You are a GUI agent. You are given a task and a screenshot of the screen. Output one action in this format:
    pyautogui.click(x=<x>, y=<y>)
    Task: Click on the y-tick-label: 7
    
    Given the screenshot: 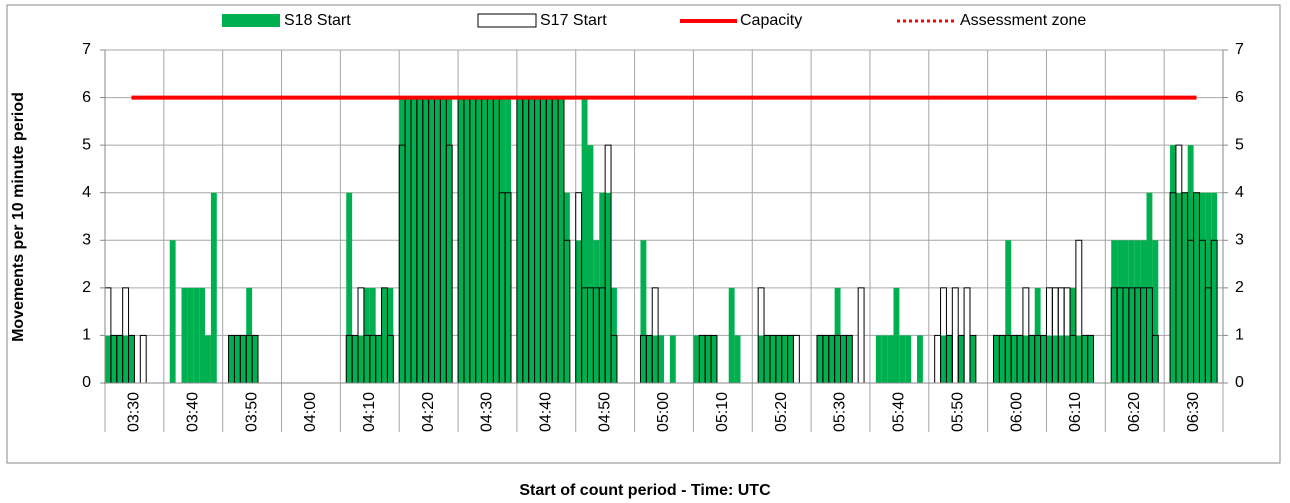 What is the action you would take?
    pyautogui.click(x=86, y=49)
    